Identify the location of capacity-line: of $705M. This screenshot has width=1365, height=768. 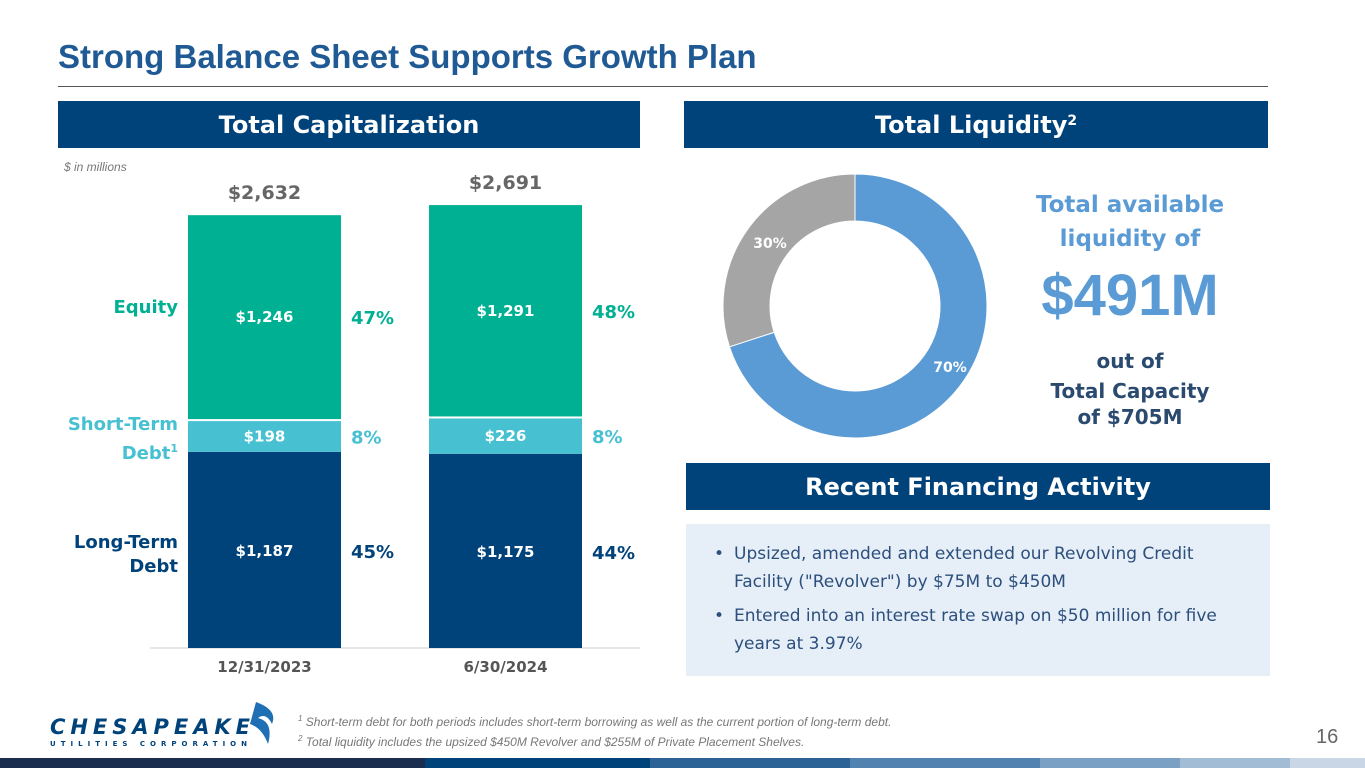
(1130, 417).